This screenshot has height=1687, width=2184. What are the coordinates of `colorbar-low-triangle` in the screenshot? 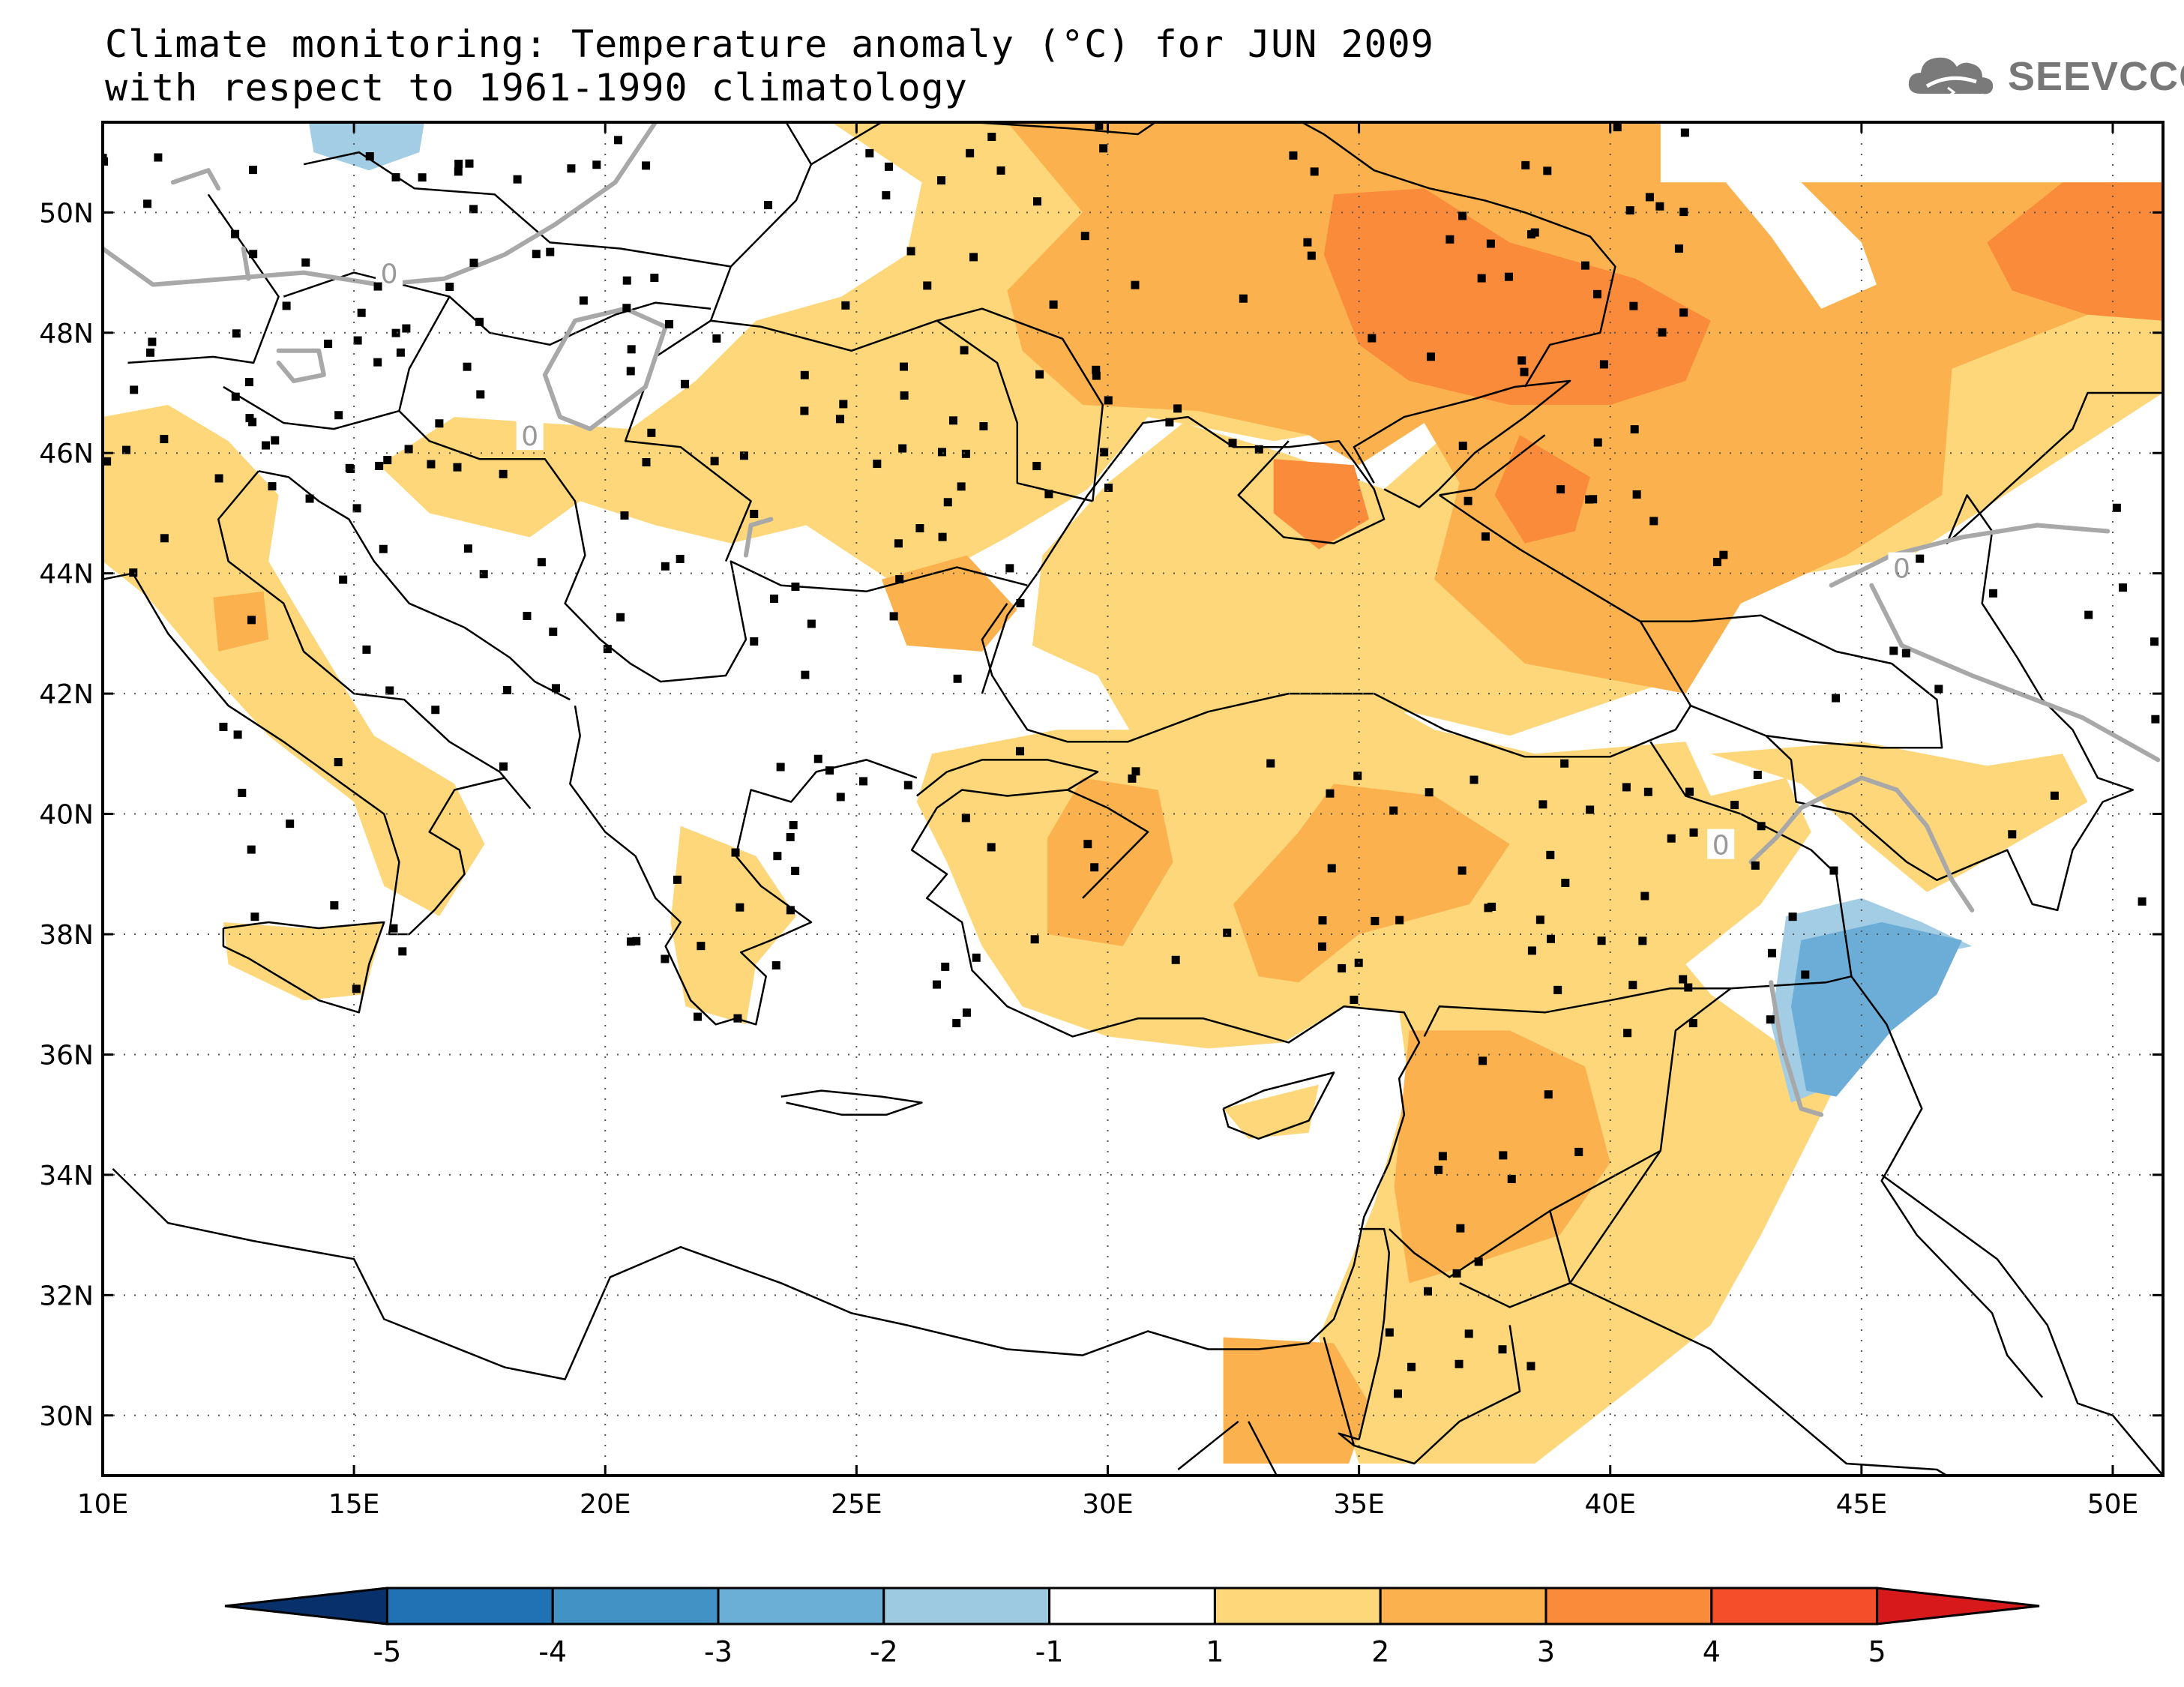 It's located at (306, 1606).